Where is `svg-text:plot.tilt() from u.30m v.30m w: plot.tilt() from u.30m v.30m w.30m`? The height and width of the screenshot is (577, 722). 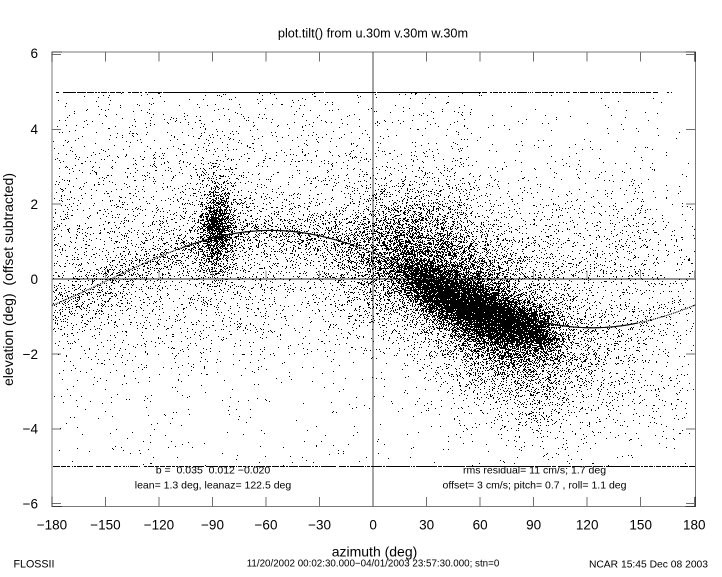
svg-text:plot.tilt() from u.30m v.30m w: plot.tilt() from u.30m v.30m w.30m is located at coordinates (373, 34).